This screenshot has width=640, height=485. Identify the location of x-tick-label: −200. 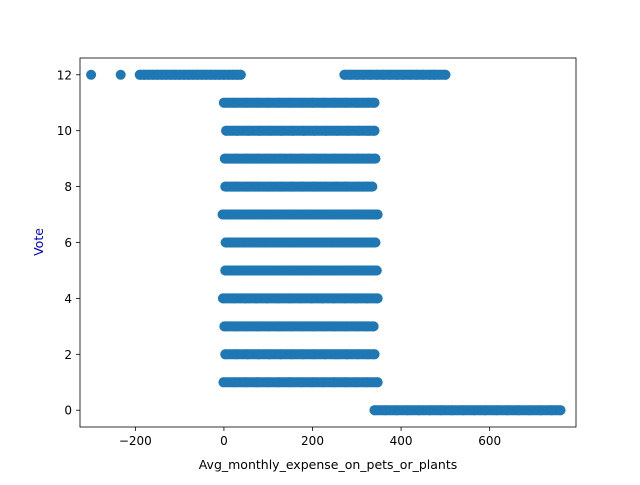
(135, 441).